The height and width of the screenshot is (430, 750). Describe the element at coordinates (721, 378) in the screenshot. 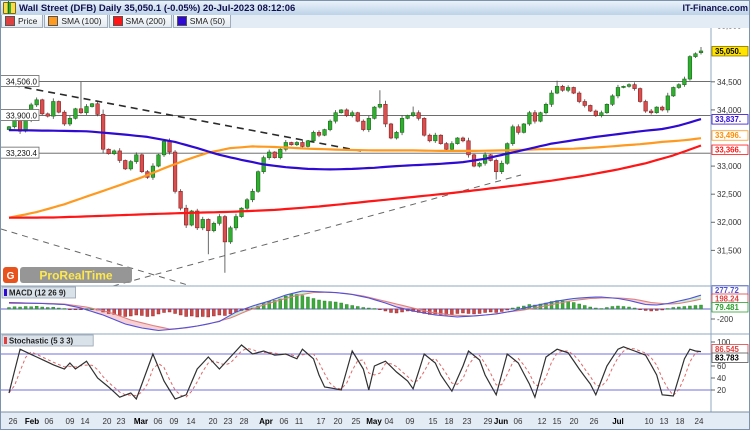

I see `svg-text: 40` at that location.